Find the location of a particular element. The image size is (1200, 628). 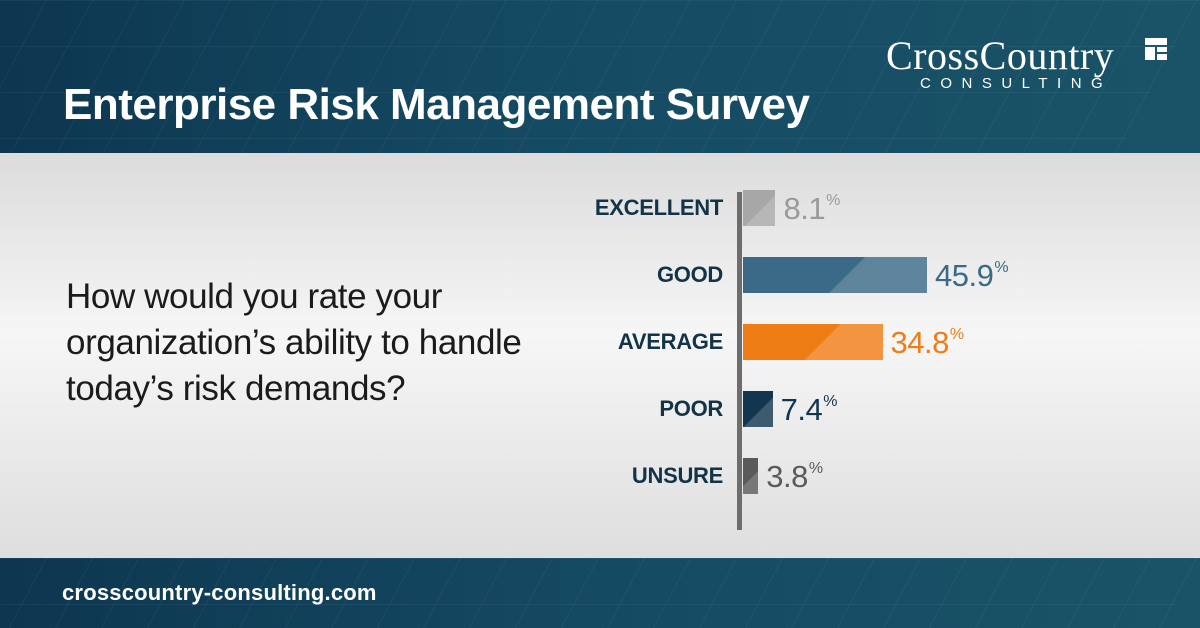

value-number: 7.4 is located at coordinates (801, 409).